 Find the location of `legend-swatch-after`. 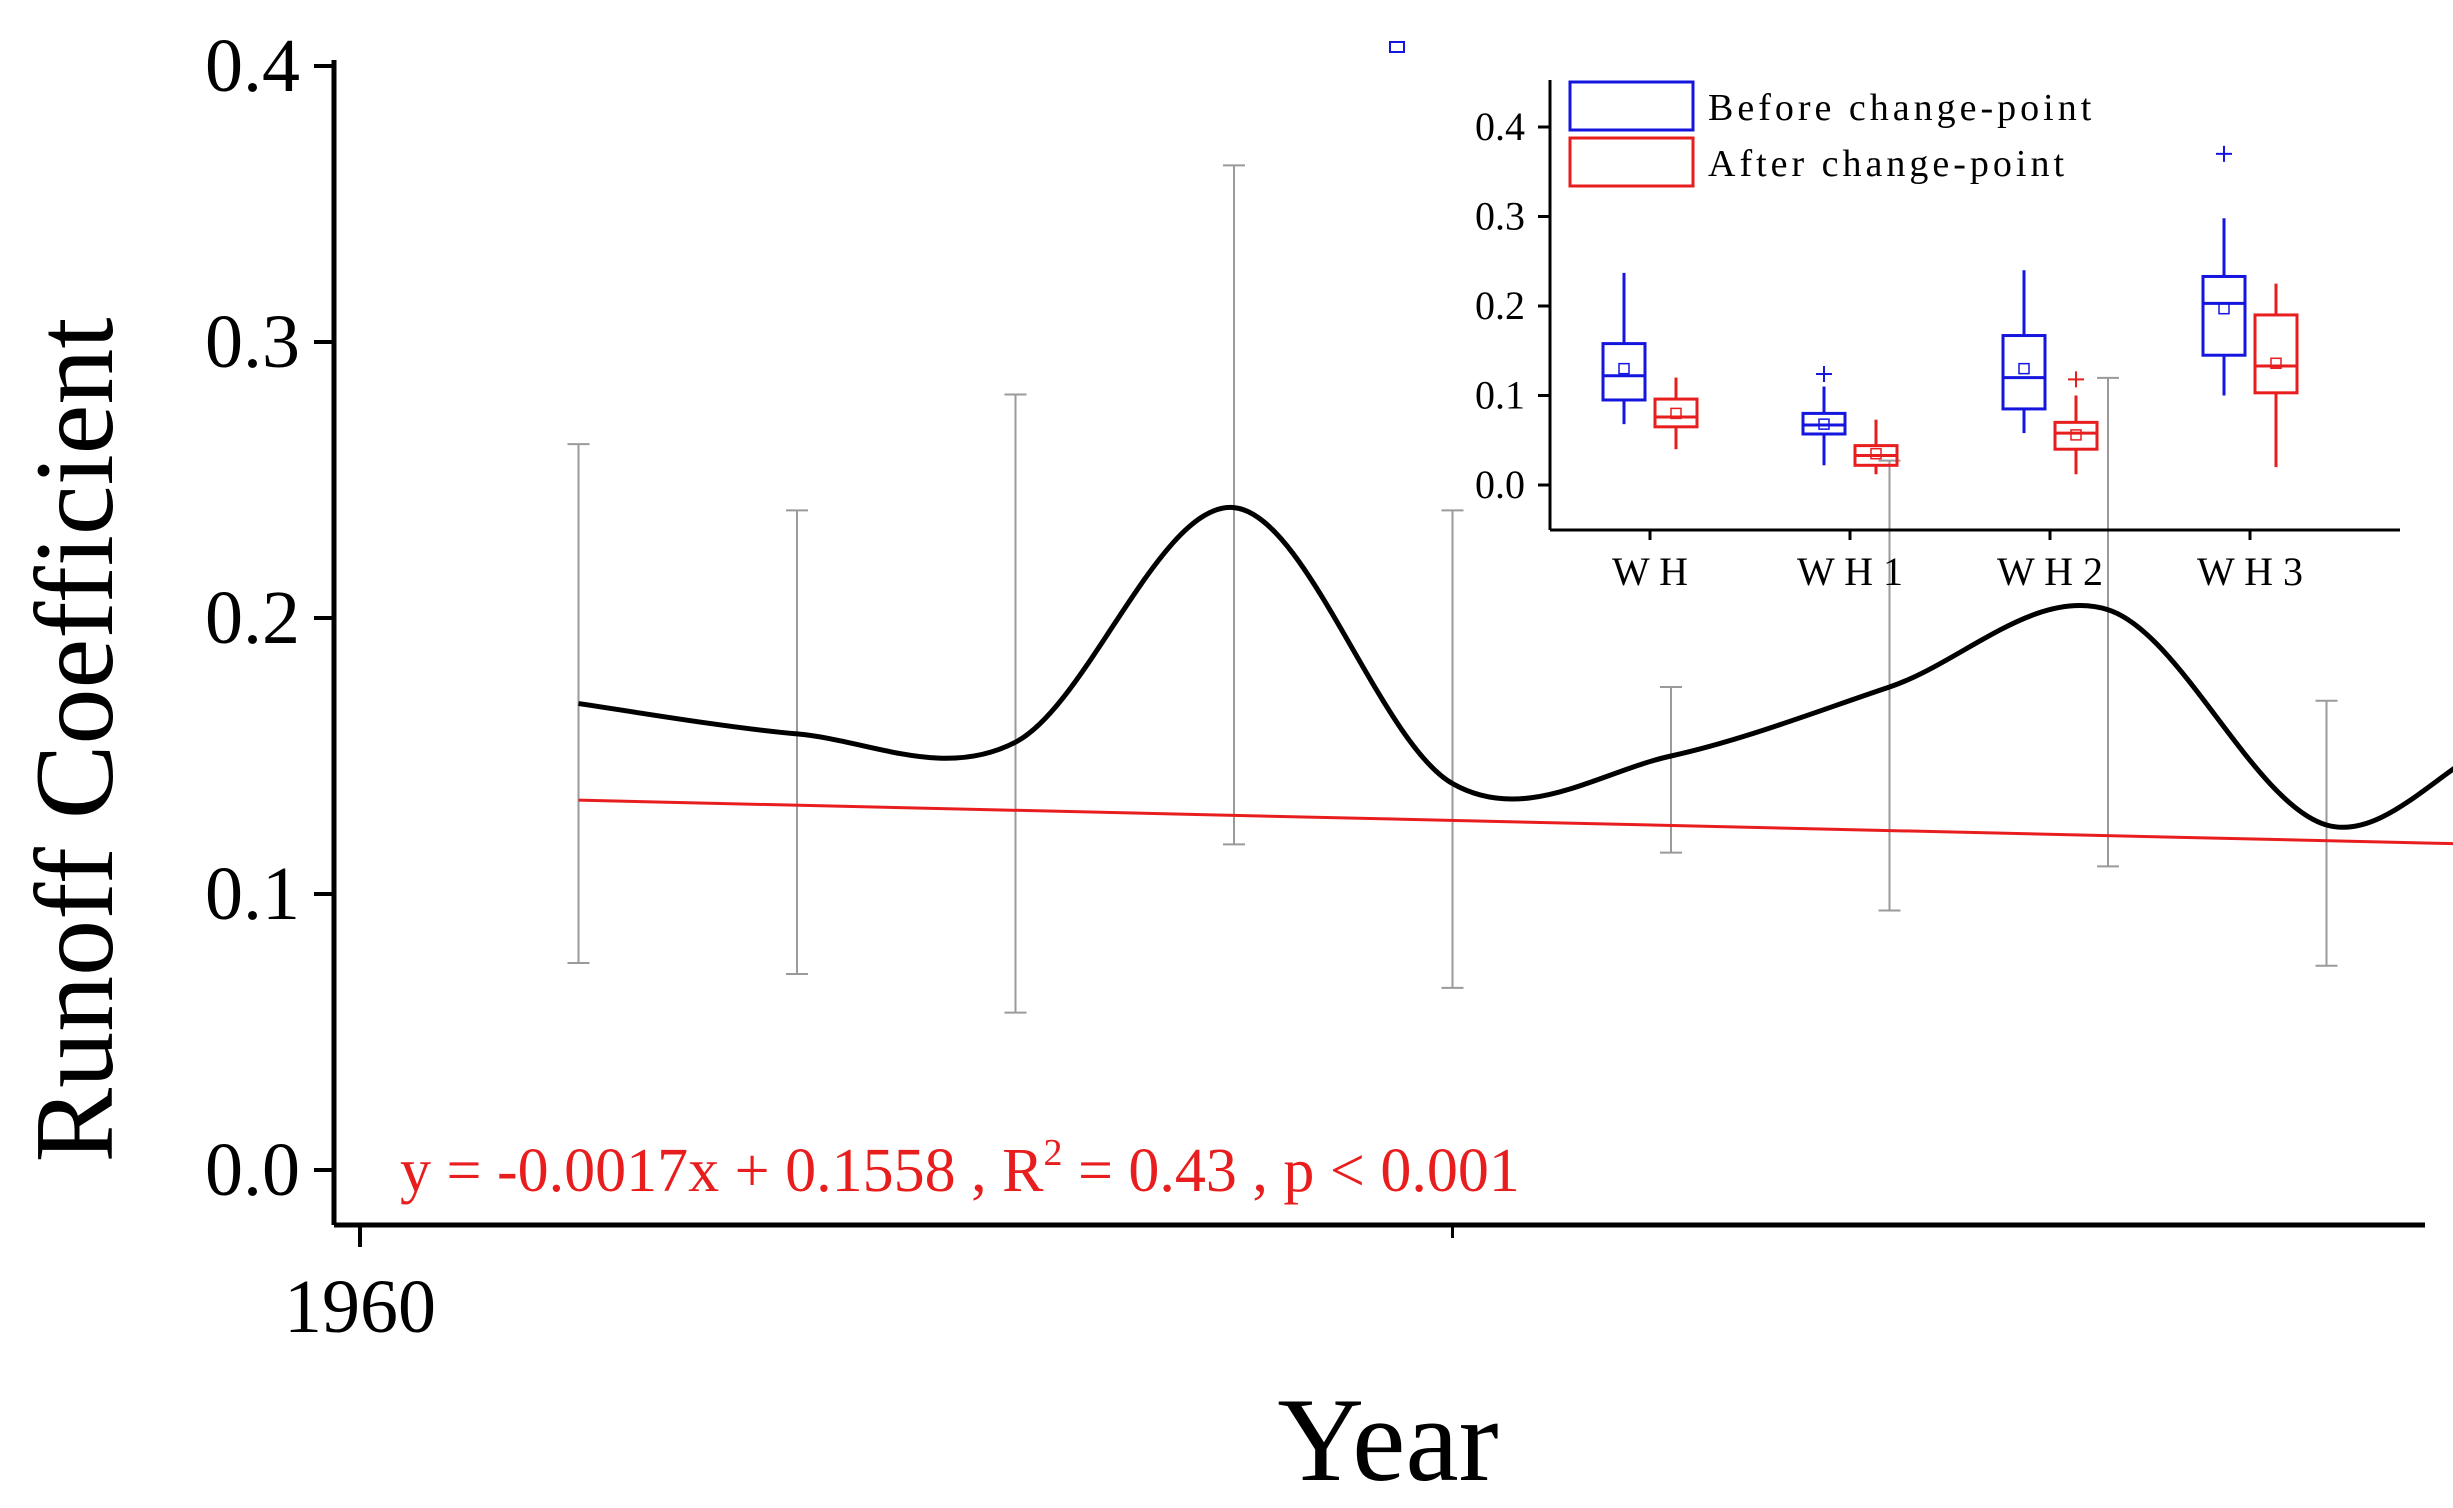

legend-swatch-after is located at coordinates (1631, 162).